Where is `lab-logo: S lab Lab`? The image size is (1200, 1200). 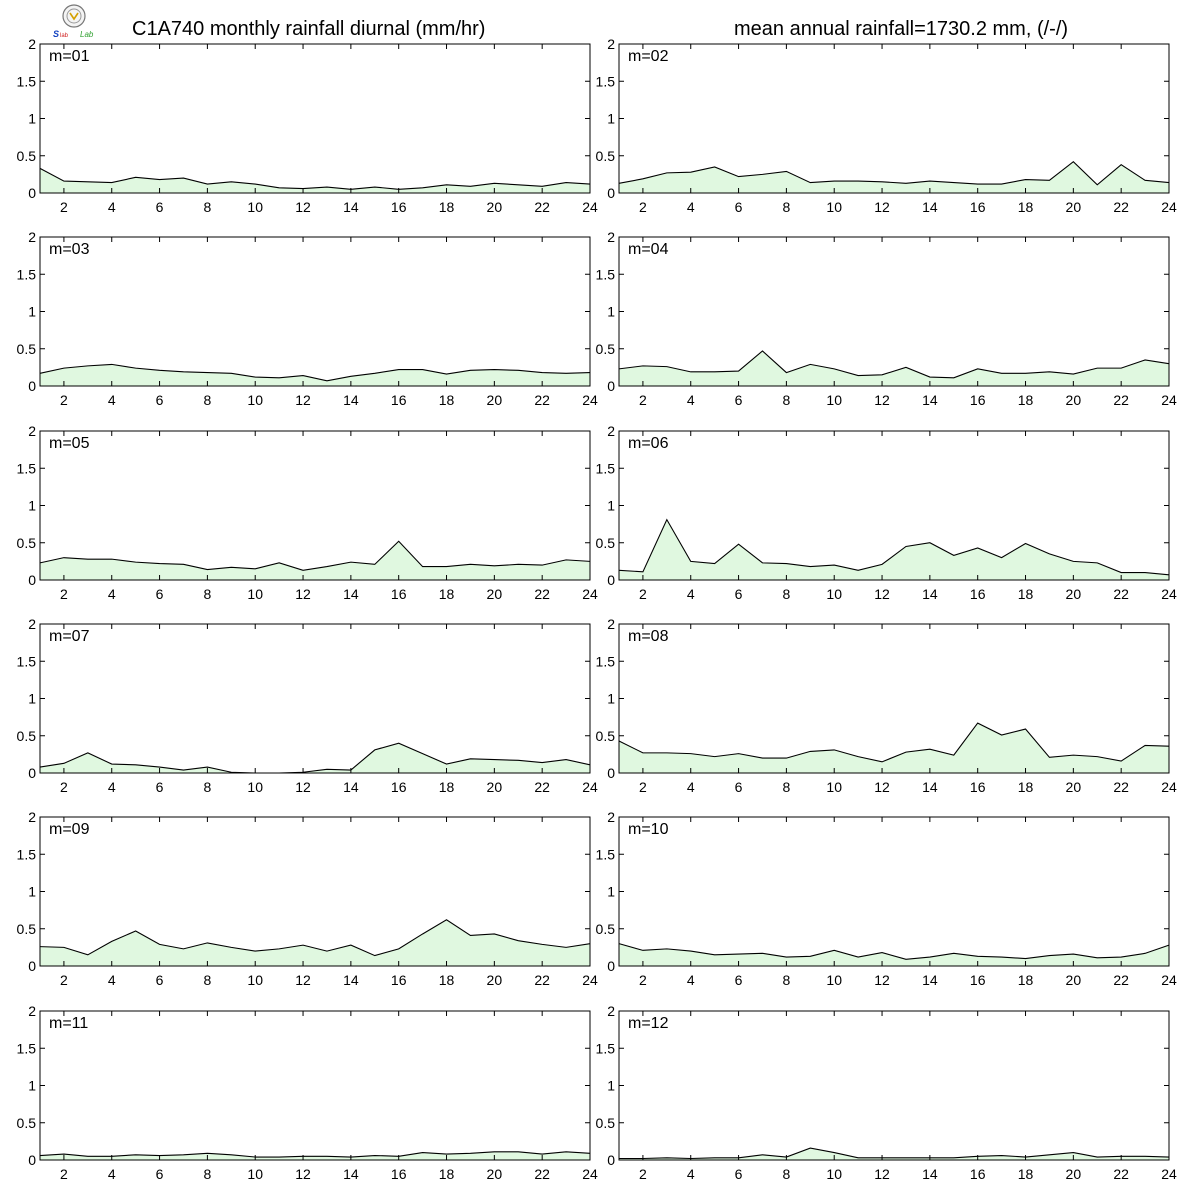
lab-logo: S lab Lab is located at coordinates (74, 21).